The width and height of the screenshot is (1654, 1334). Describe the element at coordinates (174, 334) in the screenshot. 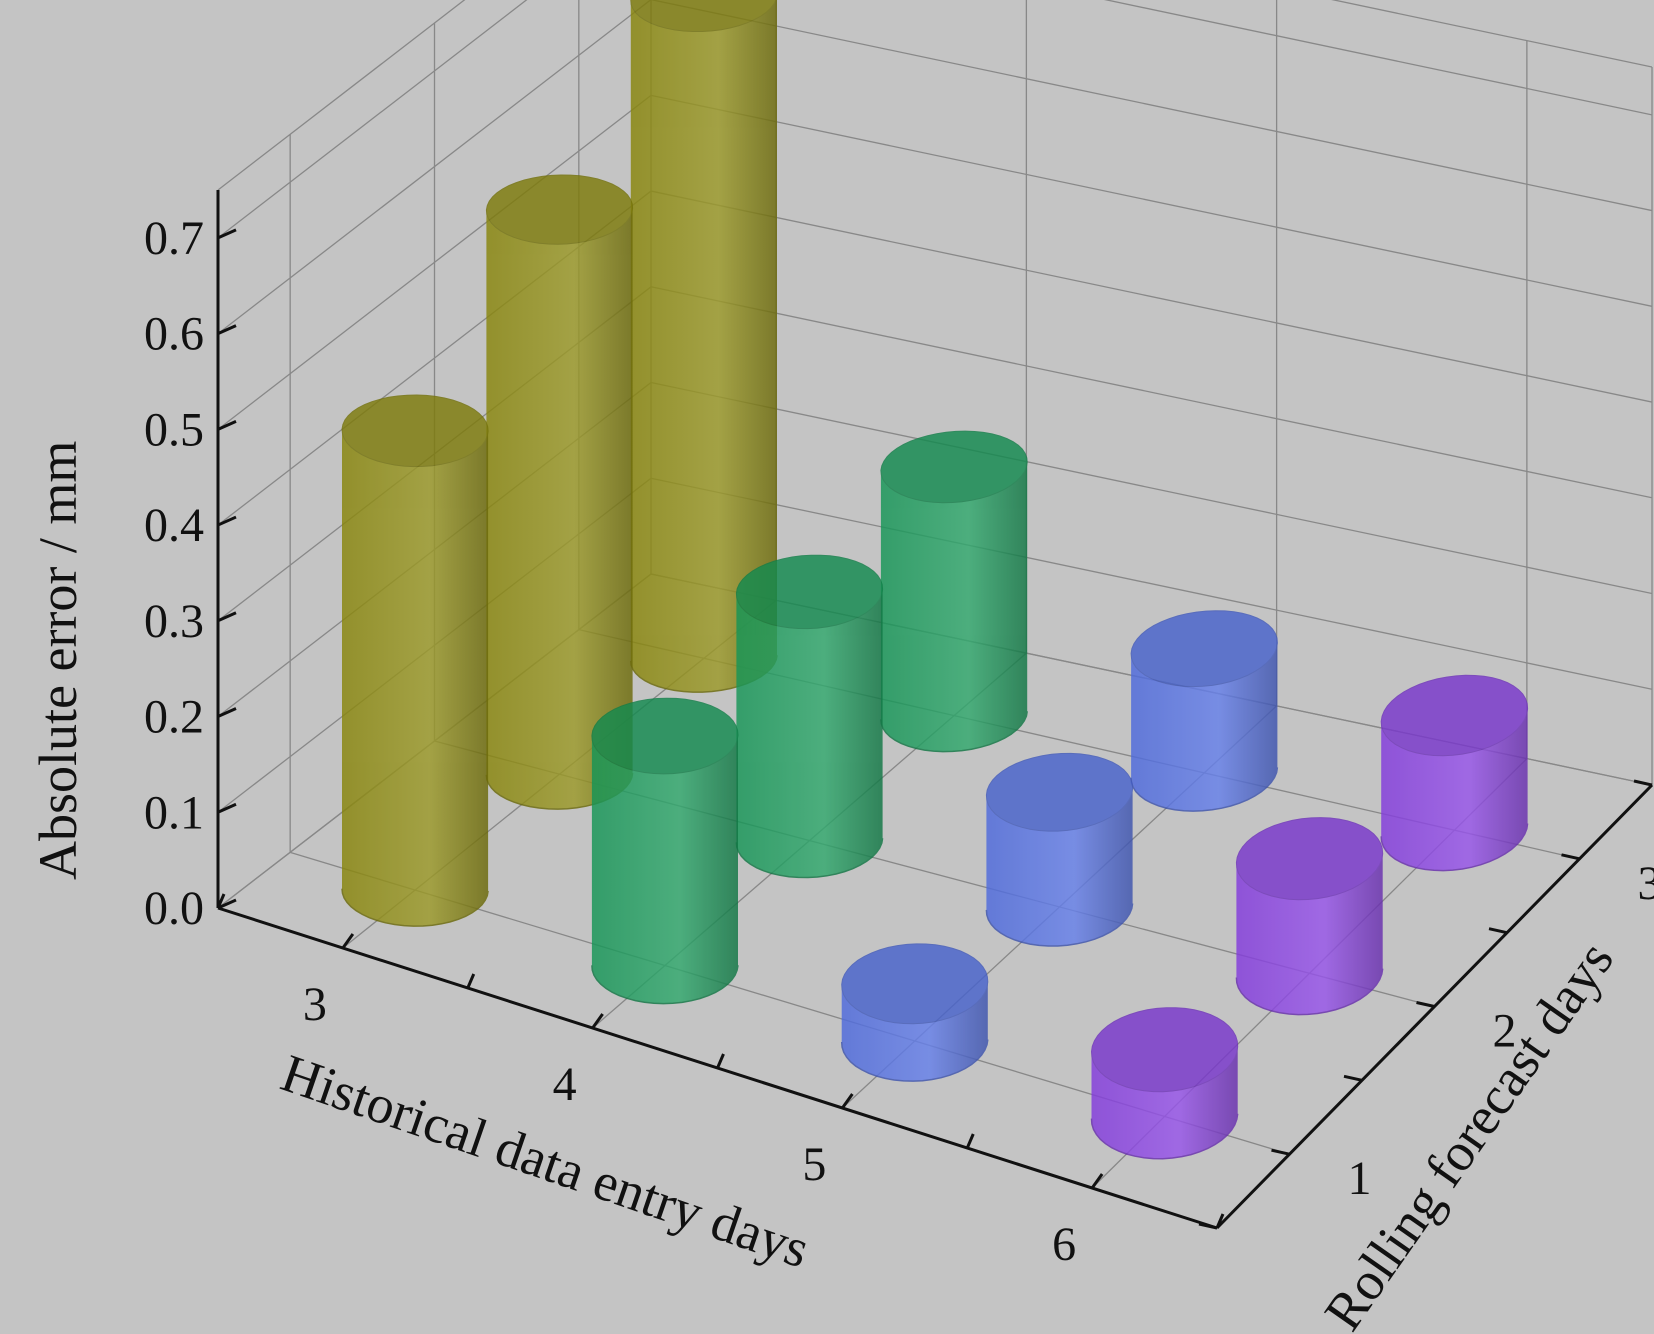

I see `z-tick-label: 0.6` at that location.